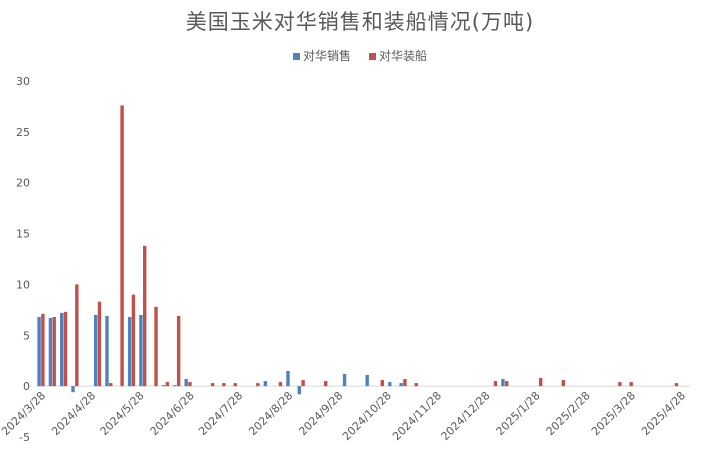 The width and height of the screenshot is (720, 449). I want to click on x-tick-label: 2024/5/28, so click(122, 413).